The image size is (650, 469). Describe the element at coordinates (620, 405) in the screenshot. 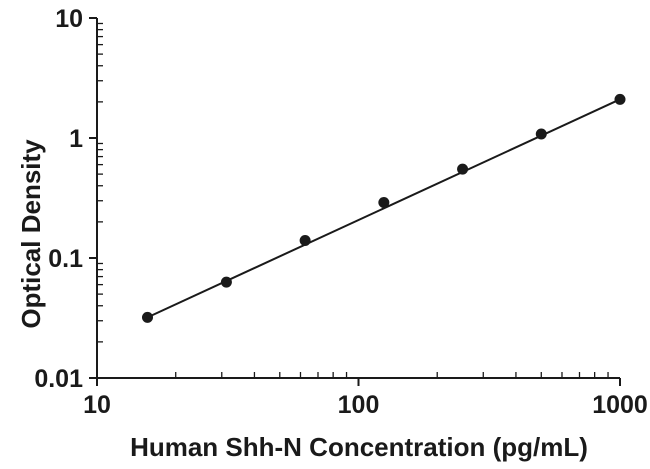

I see `x-tick-label: 1000` at that location.